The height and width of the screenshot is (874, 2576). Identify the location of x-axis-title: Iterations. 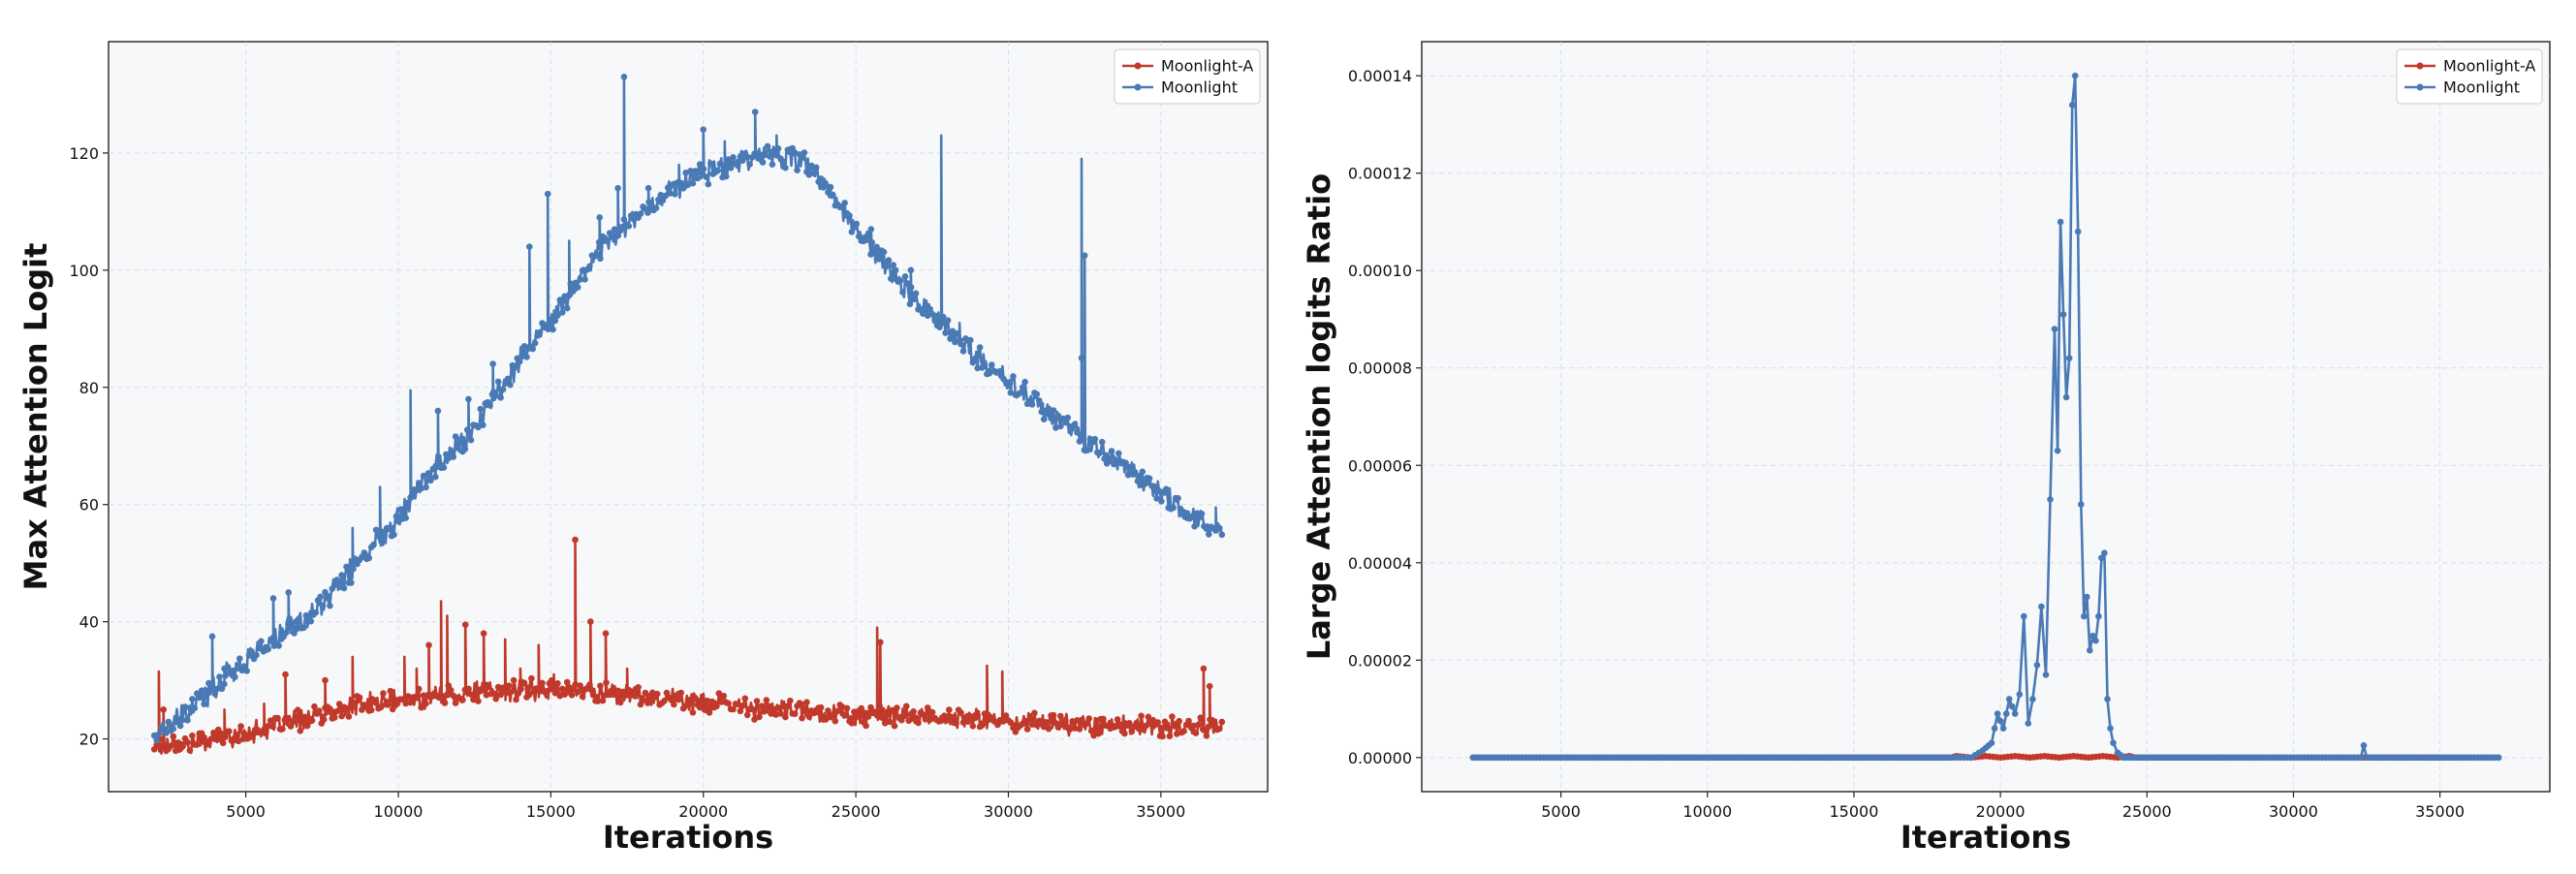
(1986, 837).